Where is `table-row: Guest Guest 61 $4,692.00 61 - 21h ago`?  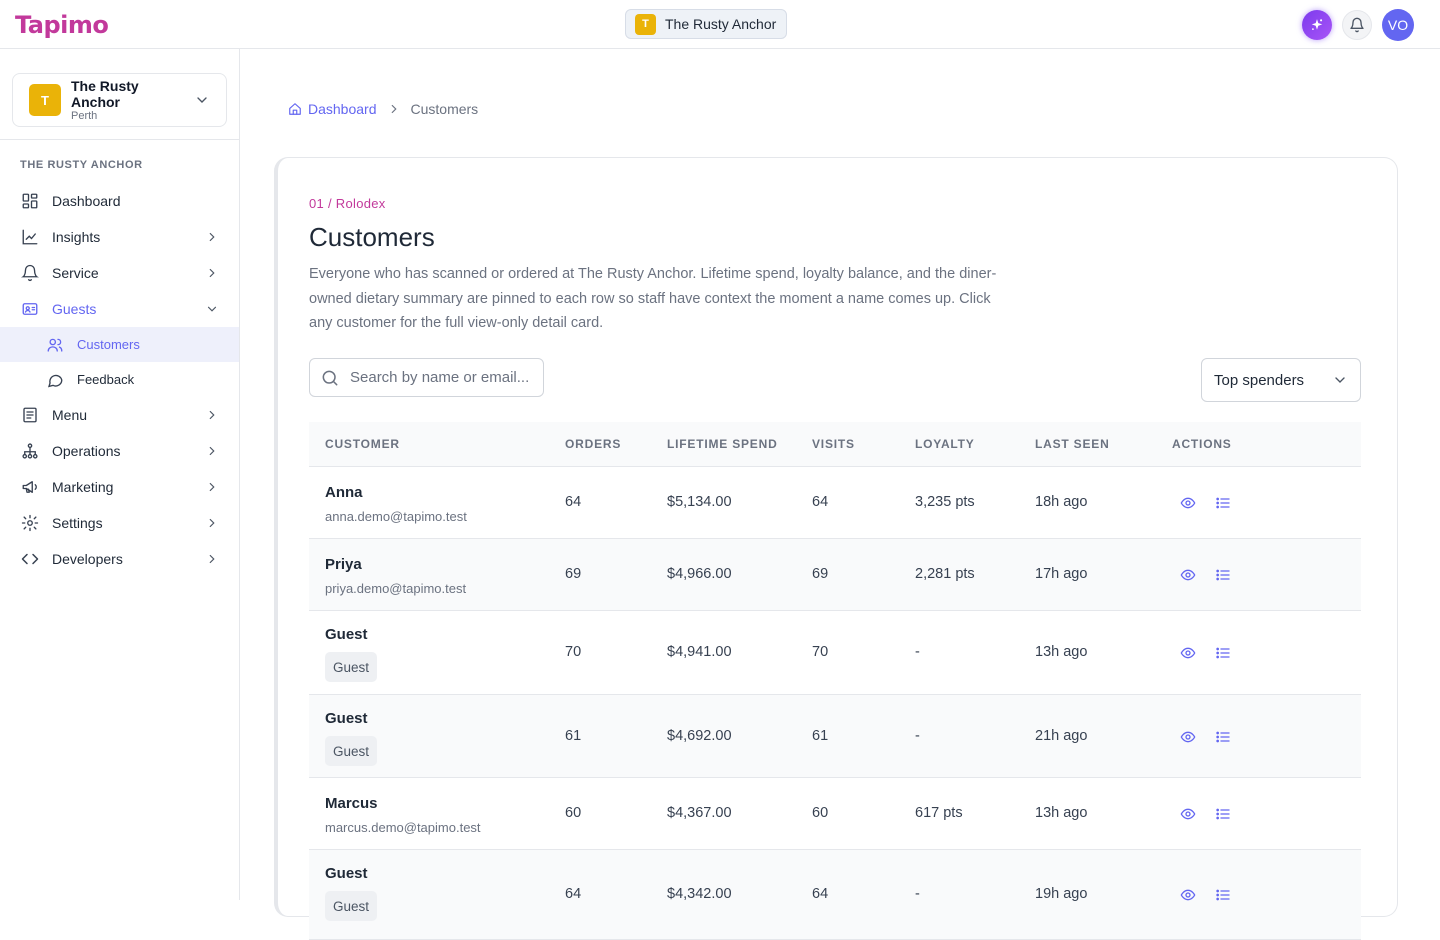 table-row: Guest Guest 61 $4,692.00 61 - 21h ago is located at coordinates (835, 736).